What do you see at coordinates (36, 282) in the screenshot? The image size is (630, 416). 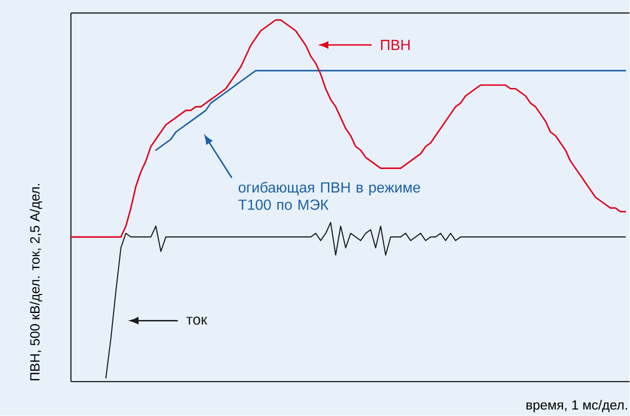 I see `y-axis-title: ПВН, 500 кВ/дел. ток, 2,5 А/дел.` at bounding box center [36, 282].